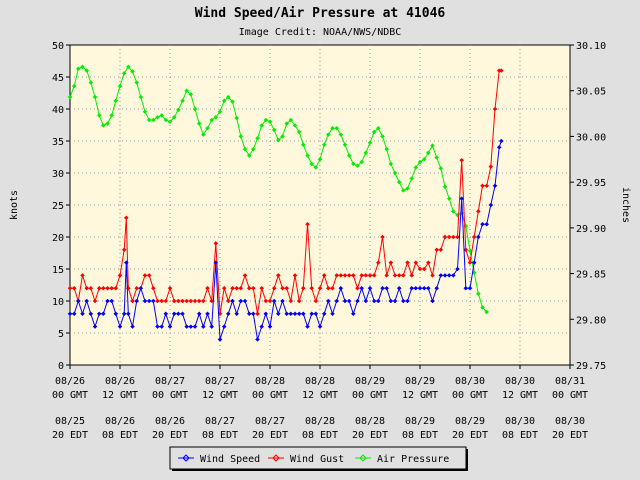 The width and height of the screenshot is (640, 480). I want to click on legend-box, so click(318, 458).